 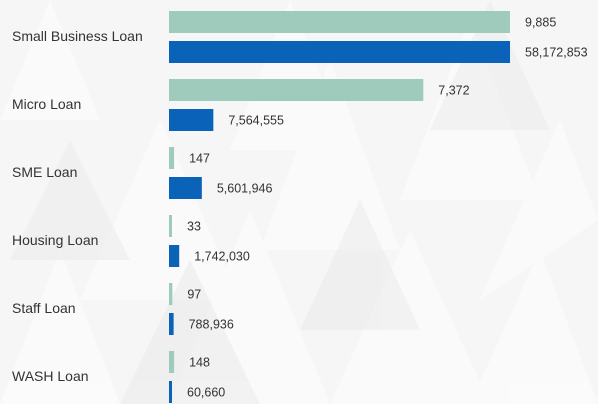 What do you see at coordinates (199, 363) in the screenshot?
I see `value-label-wash-loan-series-1: 148` at bounding box center [199, 363].